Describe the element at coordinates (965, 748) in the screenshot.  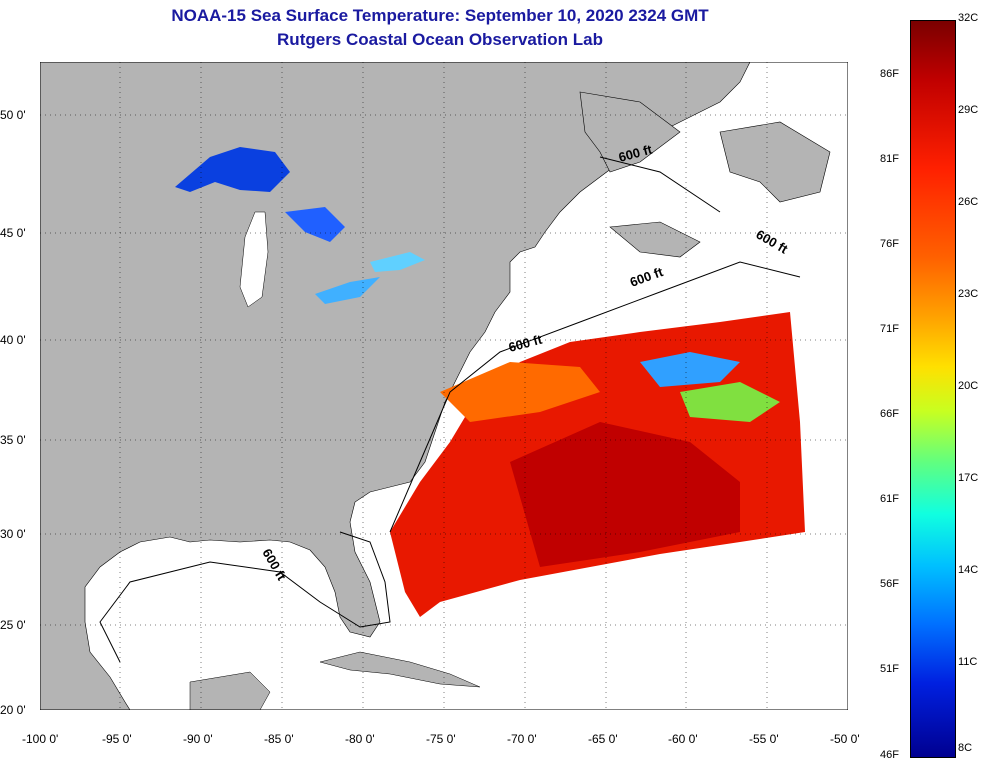
I see `colorbar-celsius-label: 8C` at that location.